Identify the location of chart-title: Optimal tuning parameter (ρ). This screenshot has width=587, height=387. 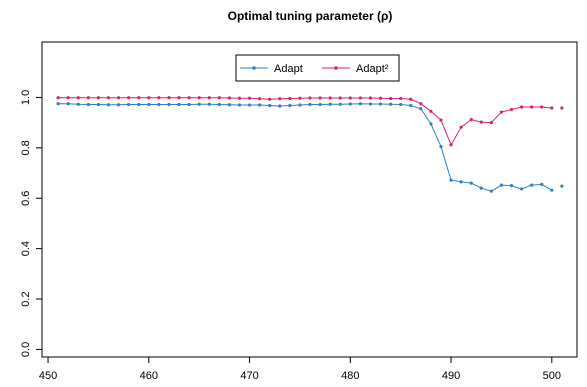
(310, 16).